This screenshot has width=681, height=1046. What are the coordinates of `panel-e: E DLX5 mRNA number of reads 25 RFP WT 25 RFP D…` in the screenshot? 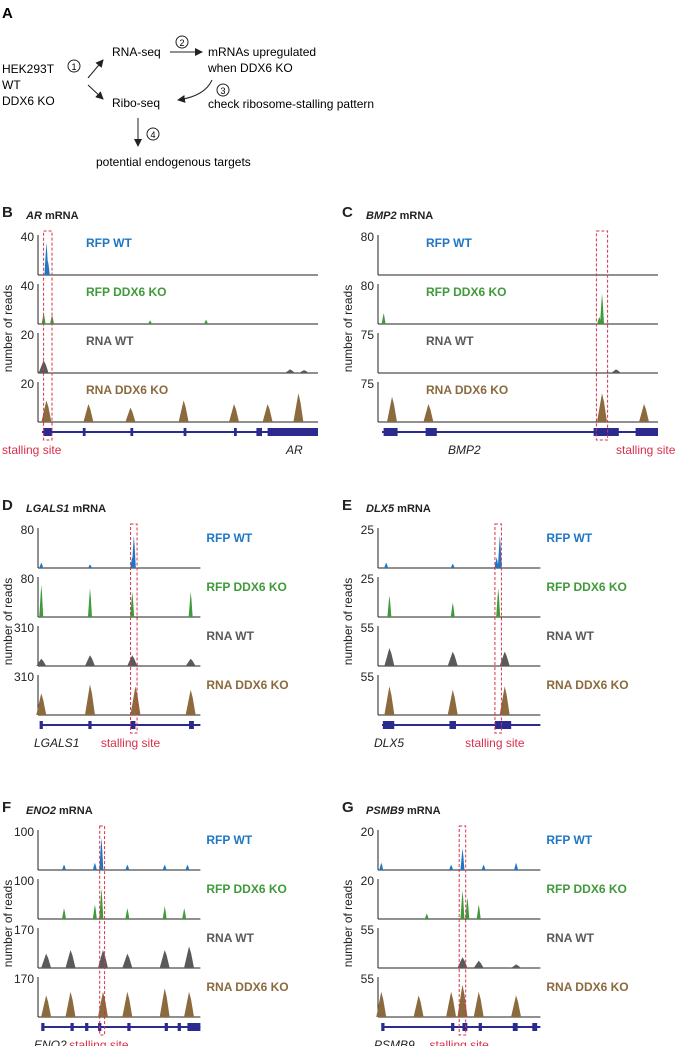 It's located at (485, 623).